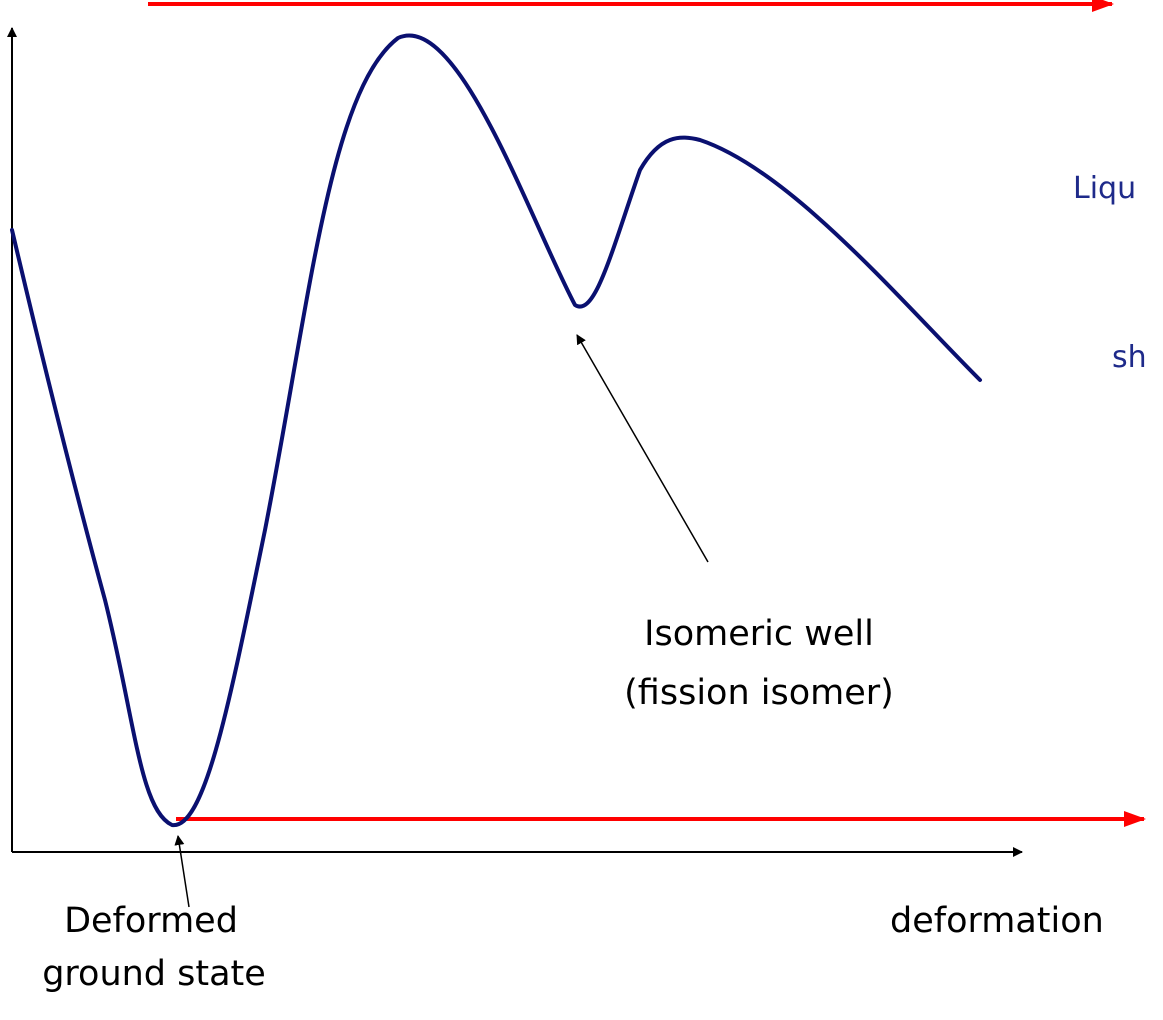 Image resolution: width=1163 pixels, height=1020 pixels. What do you see at coordinates (182, 871) in the screenshot?
I see `ground-state-pointer` at bounding box center [182, 871].